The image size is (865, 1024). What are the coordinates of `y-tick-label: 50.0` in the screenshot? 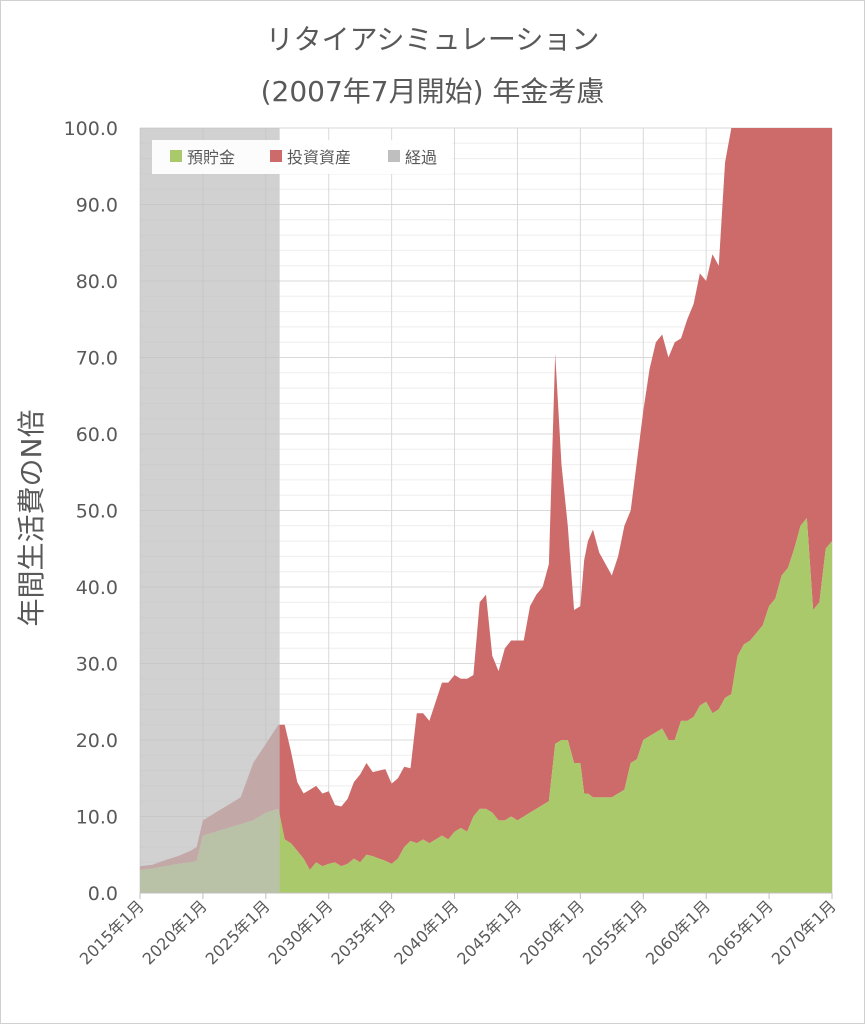 It's located at (97, 512).